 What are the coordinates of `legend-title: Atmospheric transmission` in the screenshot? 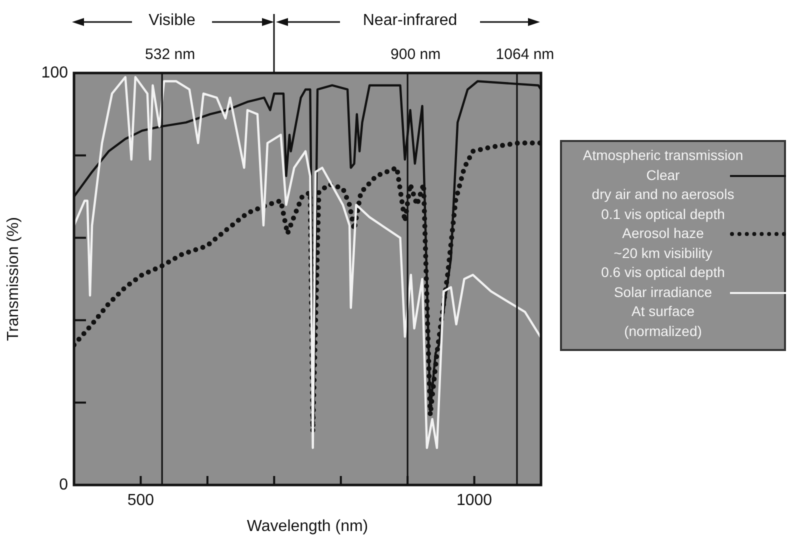 It's located at (663, 155).